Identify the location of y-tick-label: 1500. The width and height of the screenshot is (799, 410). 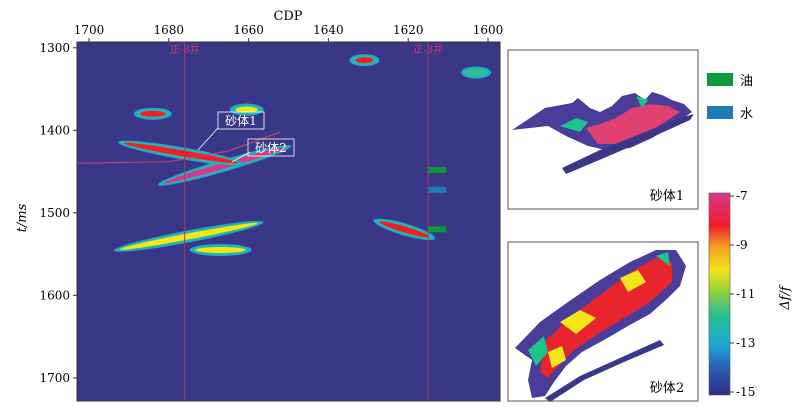
(54, 213).